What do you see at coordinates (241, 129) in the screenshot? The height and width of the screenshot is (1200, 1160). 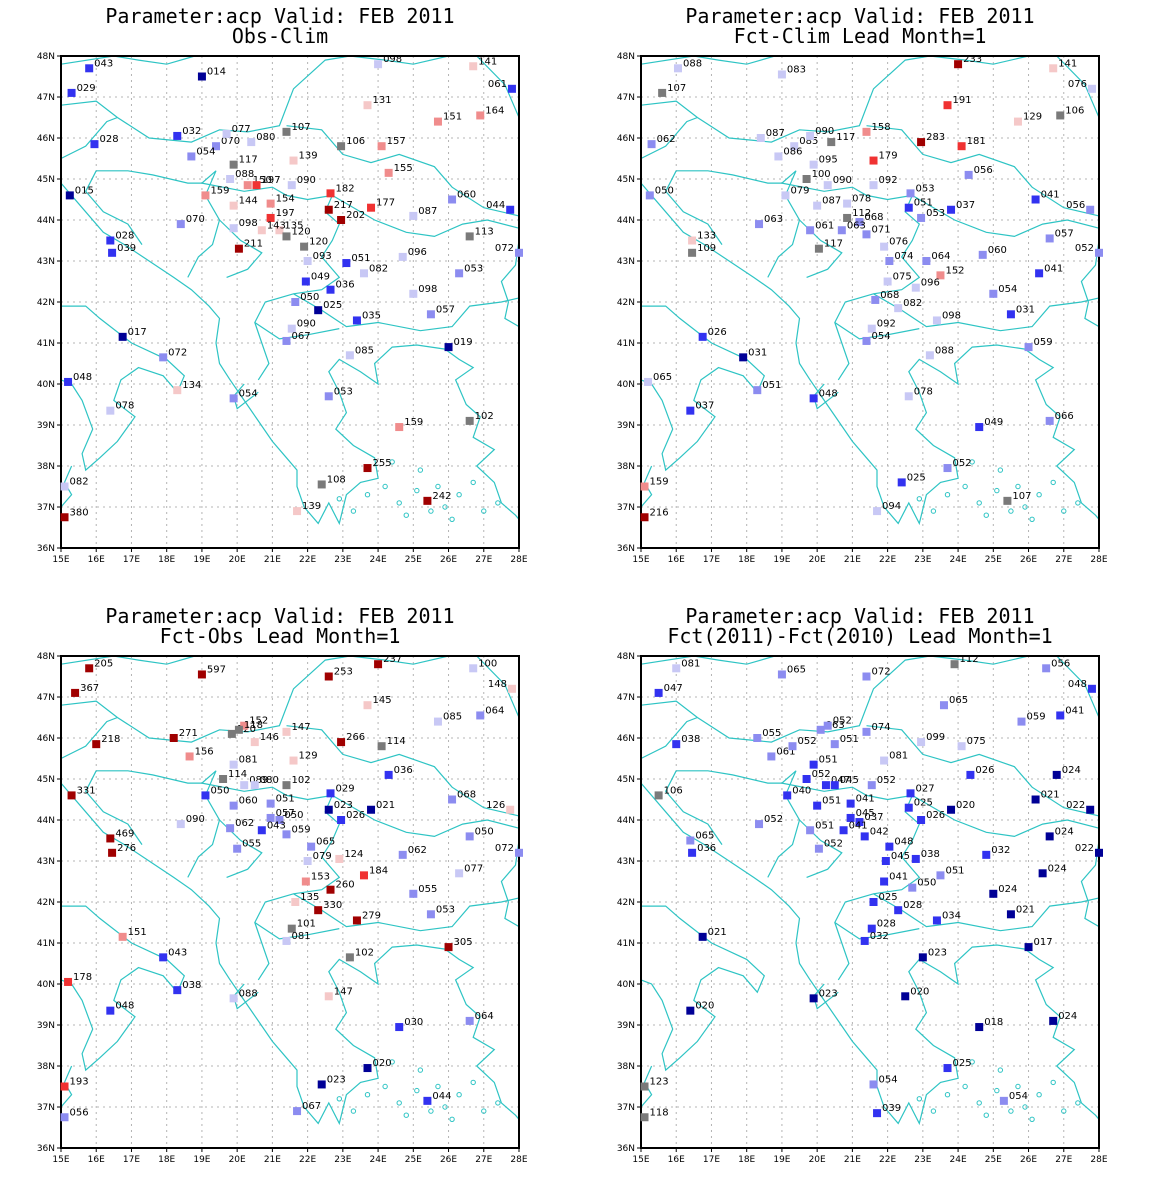 I see `station-value-label: 077` at bounding box center [241, 129].